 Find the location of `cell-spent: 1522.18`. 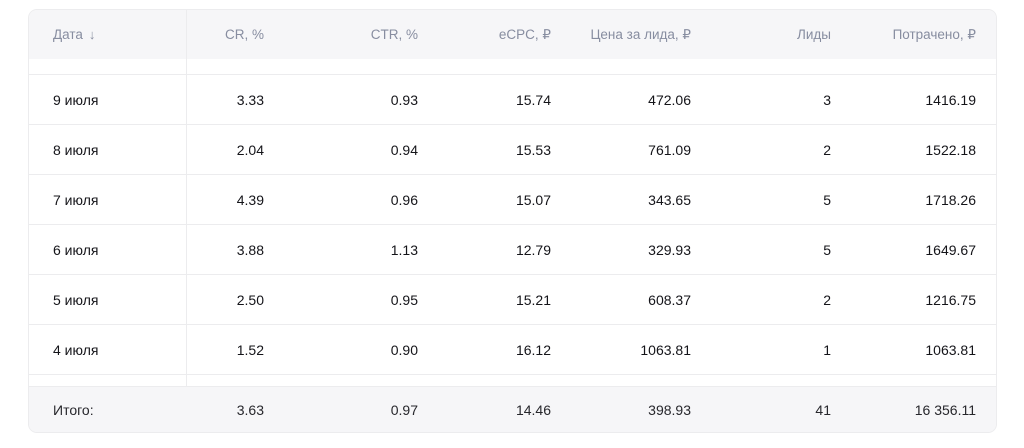

cell-spent: 1522.18 is located at coordinates (950, 149).